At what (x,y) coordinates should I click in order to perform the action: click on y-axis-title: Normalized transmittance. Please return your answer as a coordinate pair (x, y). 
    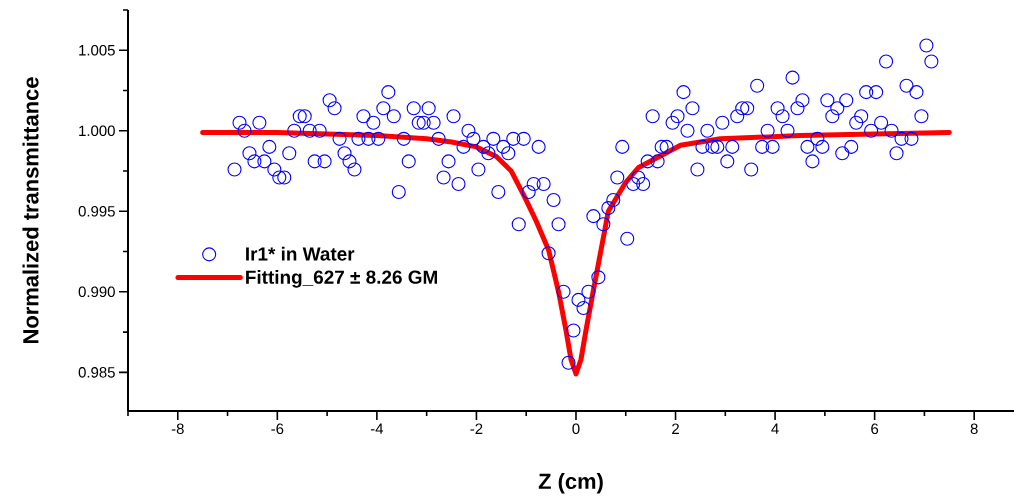
    Looking at the image, I should click on (30, 210).